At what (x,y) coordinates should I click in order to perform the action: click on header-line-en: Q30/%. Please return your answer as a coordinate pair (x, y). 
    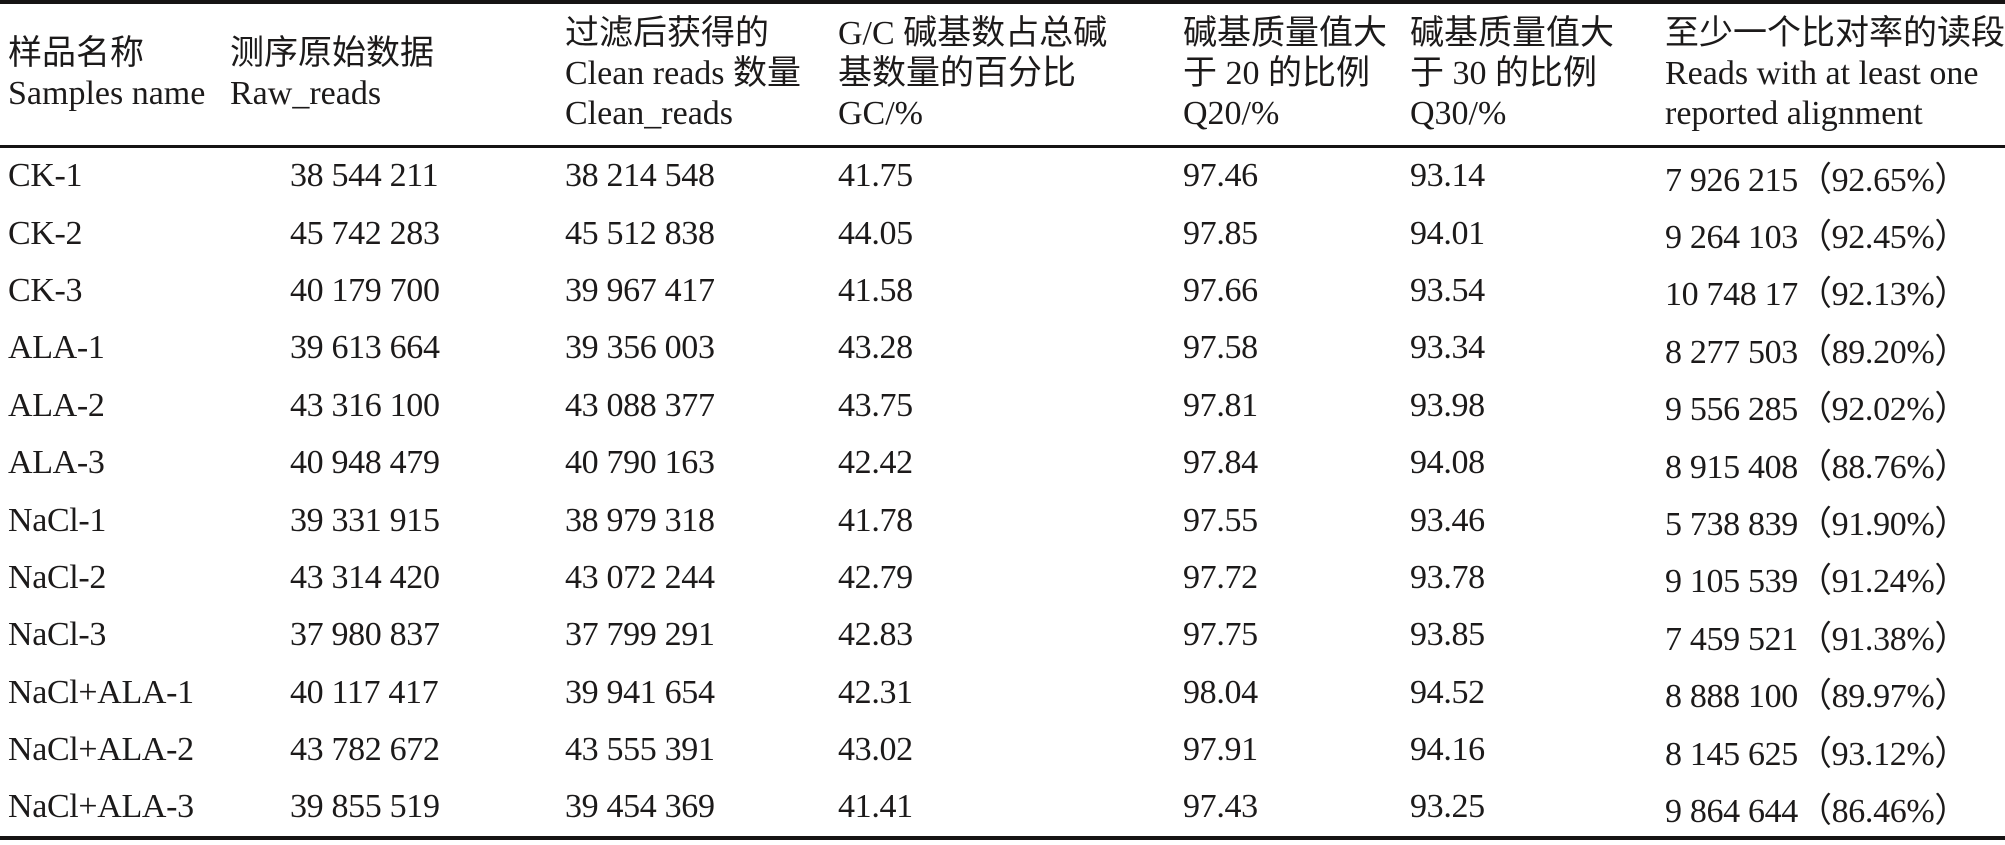
    Looking at the image, I should click on (1458, 114).